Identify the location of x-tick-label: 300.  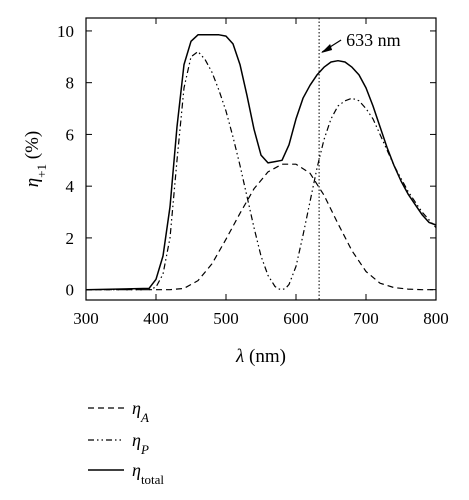
(86, 318).